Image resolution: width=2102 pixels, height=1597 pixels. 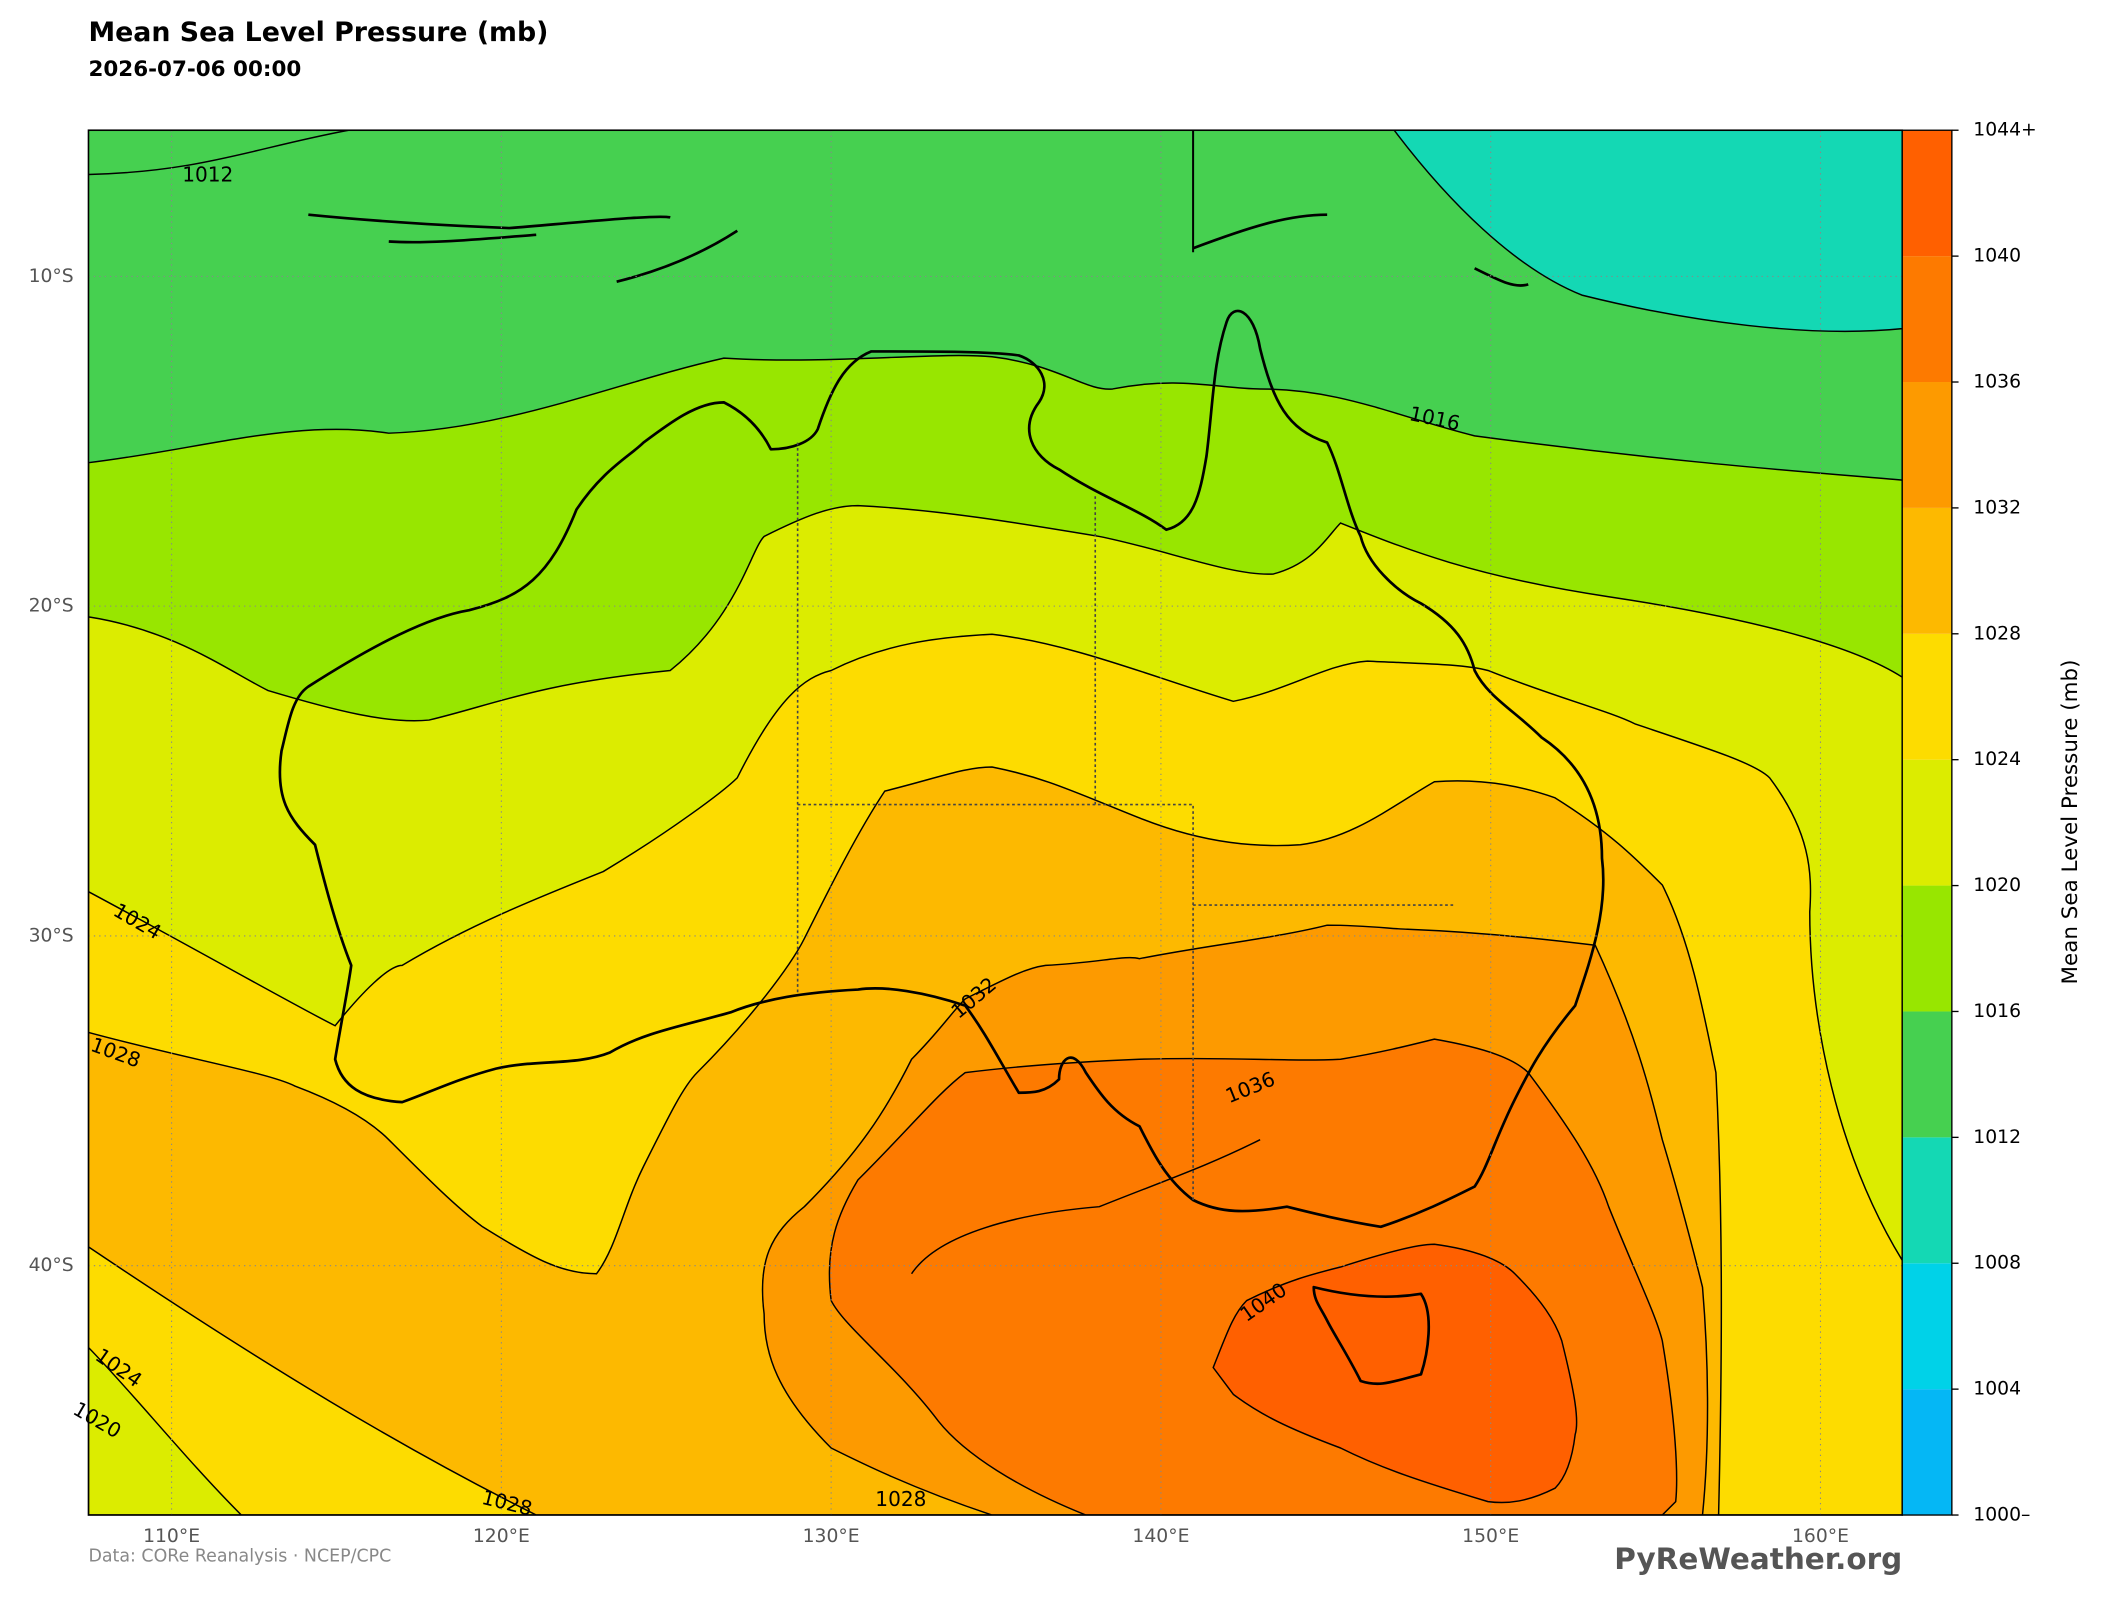 What do you see at coordinates (1997, 1389) in the screenshot?
I see `colorbar-tick-label: 1004` at bounding box center [1997, 1389].